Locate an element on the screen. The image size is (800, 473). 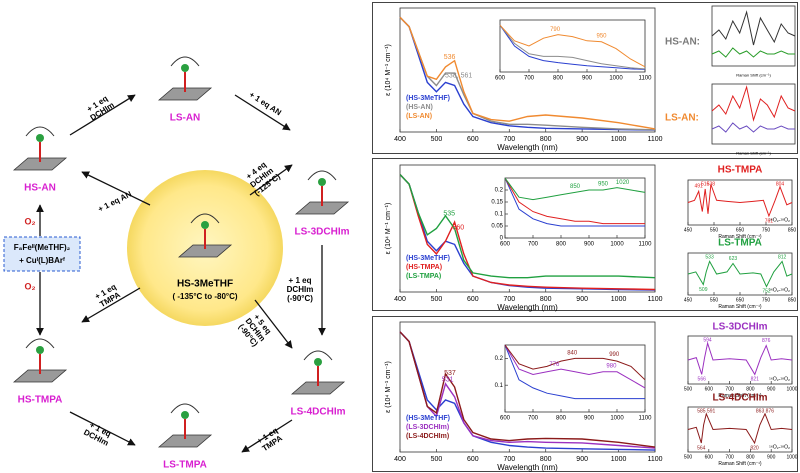
y-tick-label: 0.15 is located at coordinates (497, 203).